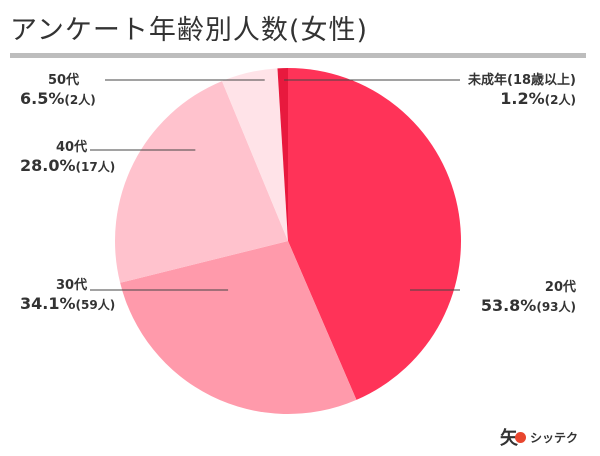 The image size is (600, 456). Describe the element at coordinates (298, 55) in the screenshot. I see `title-underline` at that location.